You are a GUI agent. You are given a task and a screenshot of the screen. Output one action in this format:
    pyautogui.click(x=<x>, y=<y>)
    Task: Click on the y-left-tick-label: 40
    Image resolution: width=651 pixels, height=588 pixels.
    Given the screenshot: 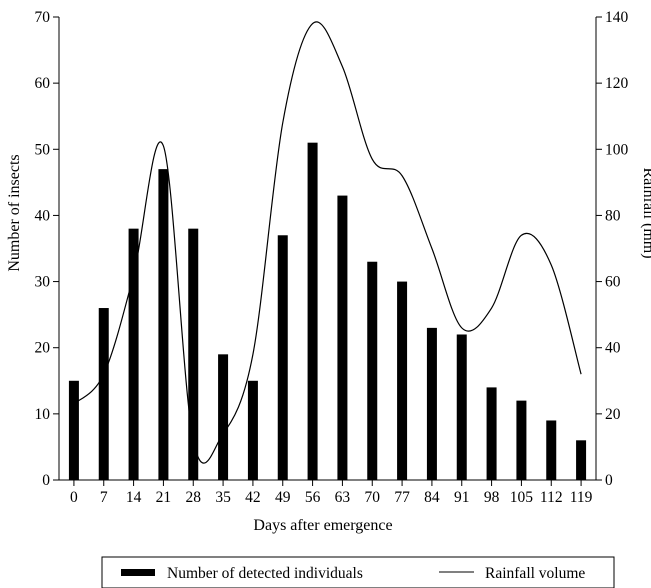 What is the action you would take?
    pyautogui.click(x=43, y=215)
    